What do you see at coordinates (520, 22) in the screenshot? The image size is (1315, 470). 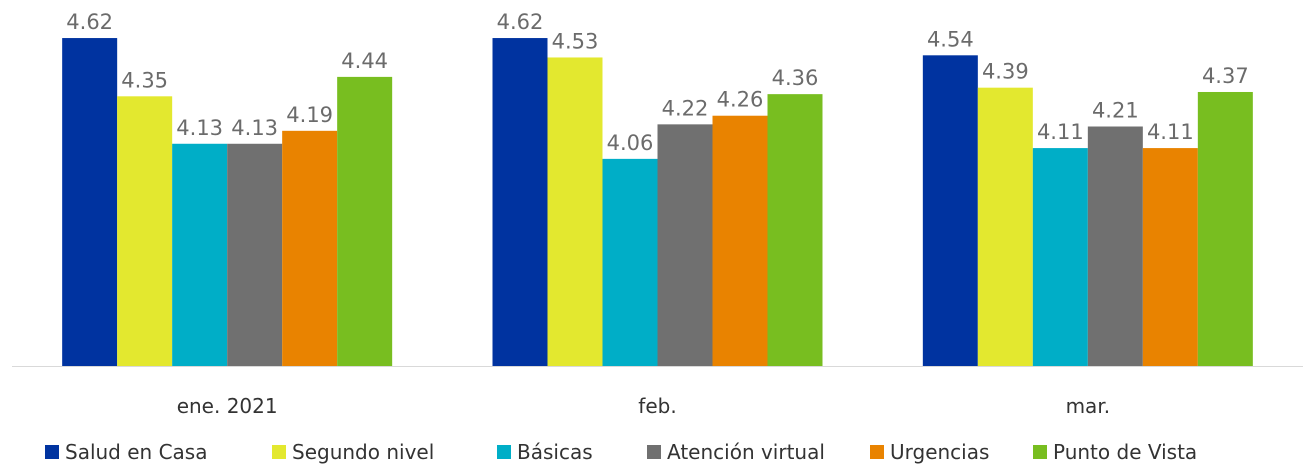 I see `value-label-2-1: 4.62` at bounding box center [520, 22].